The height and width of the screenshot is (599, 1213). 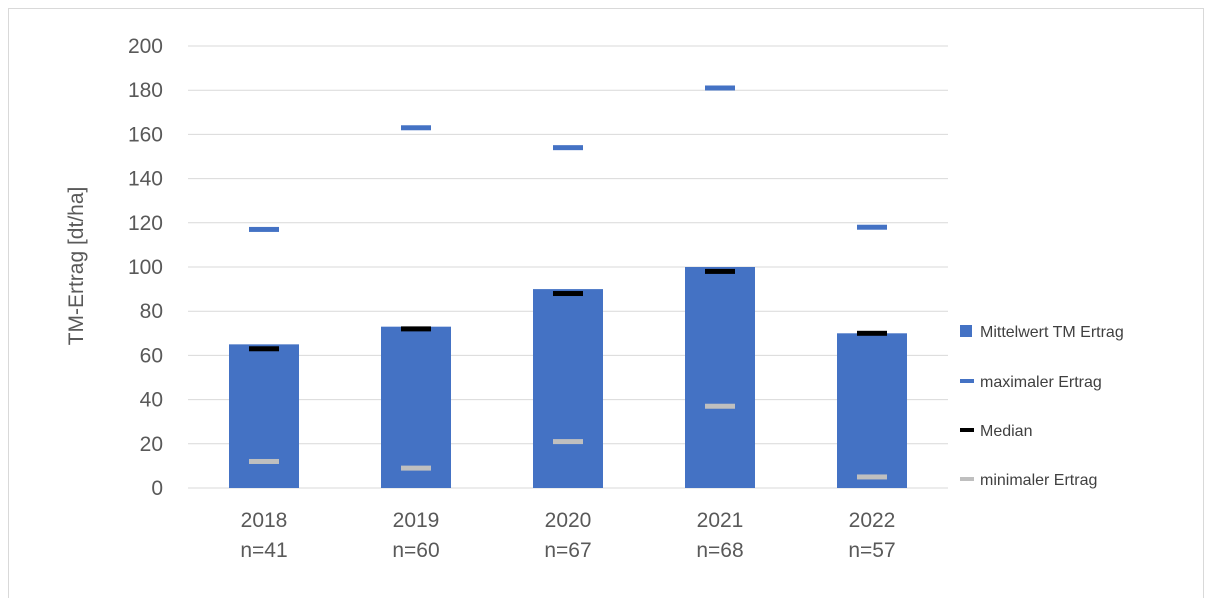 What do you see at coordinates (1038, 480) in the screenshot?
I see `legend-label: minimaler Ertrag` at bounding box center [1038, 480].